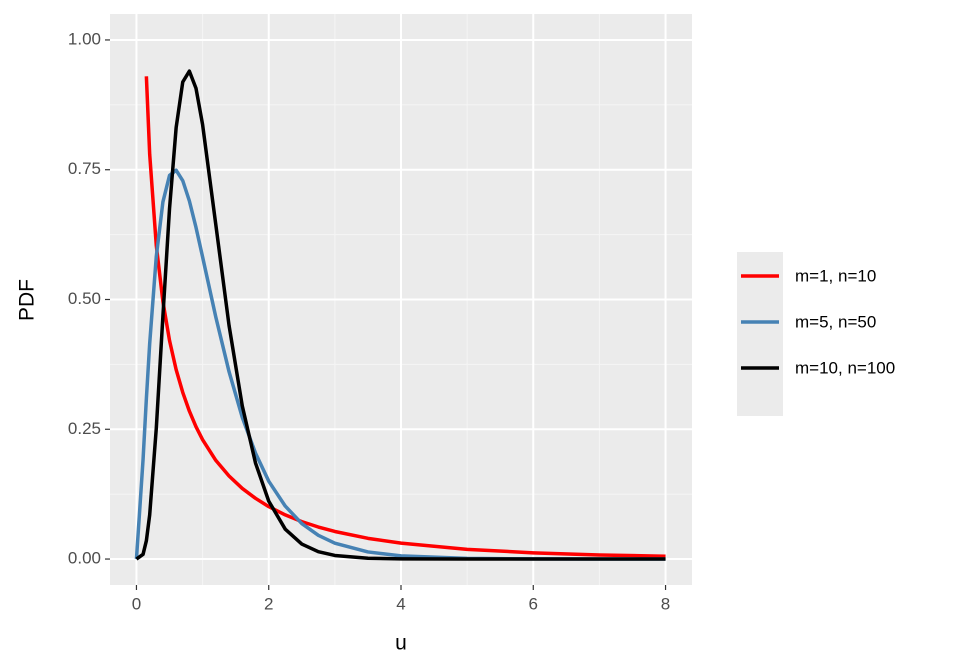 This screenshot has width=960, height=672. I want to click on y-tick-label: 0.50, so click(84, 298).